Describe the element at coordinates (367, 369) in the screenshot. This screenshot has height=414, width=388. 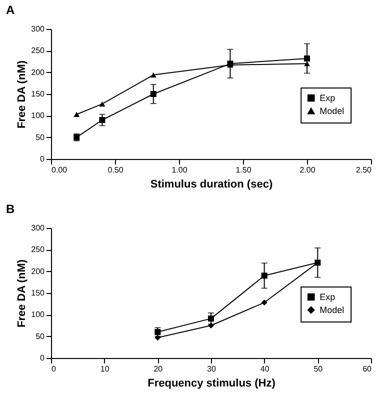
I see `x-tick-label: 60` at that location.